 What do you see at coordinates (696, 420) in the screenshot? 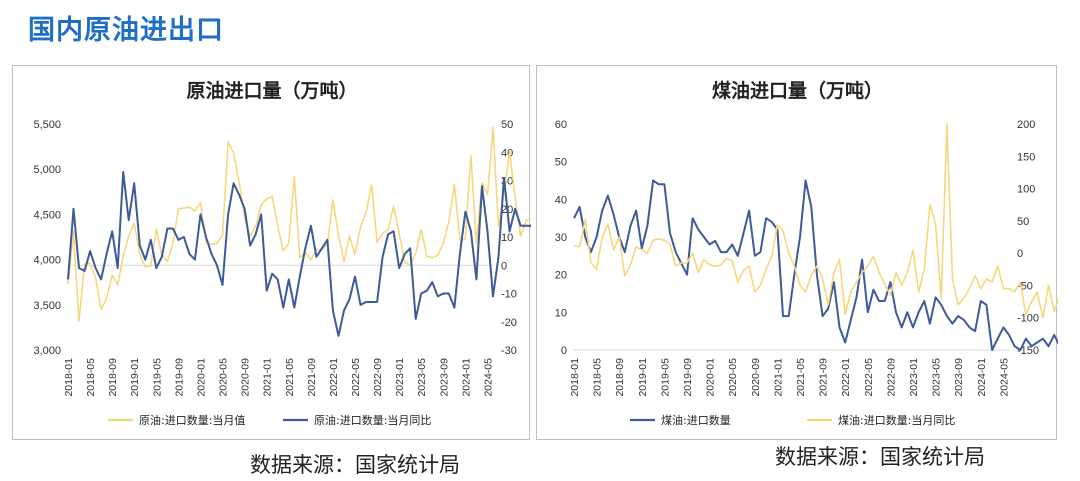
I see `legend-label: 煤油:进口数量` at bounding box center [696, 420].